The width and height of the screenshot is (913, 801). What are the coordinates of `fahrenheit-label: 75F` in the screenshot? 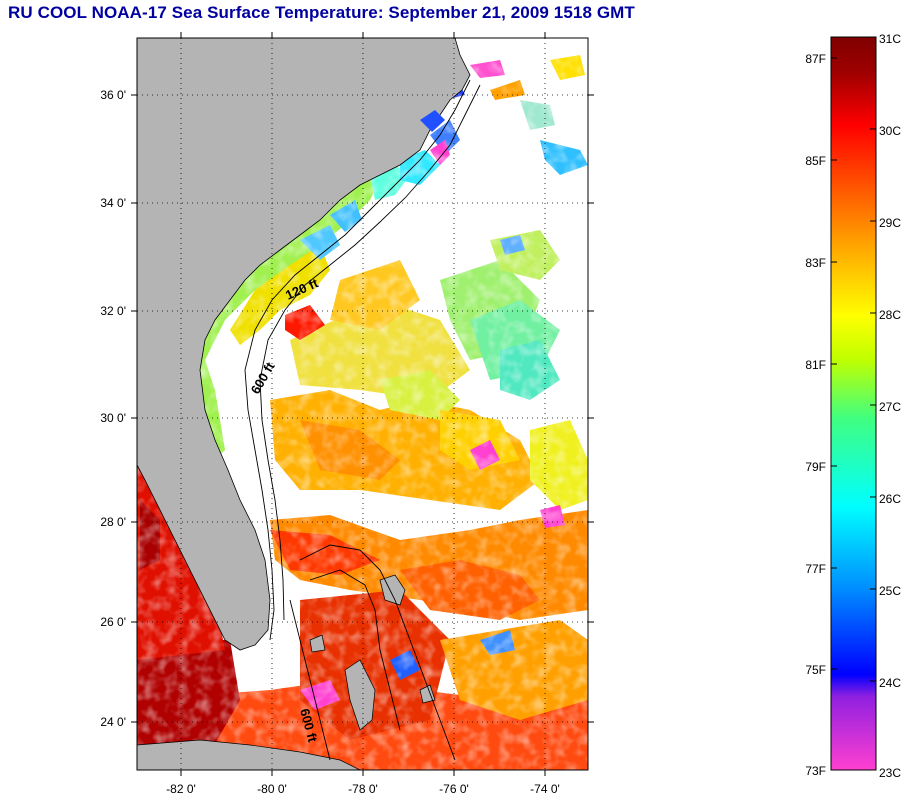 It's located at (815, 670).